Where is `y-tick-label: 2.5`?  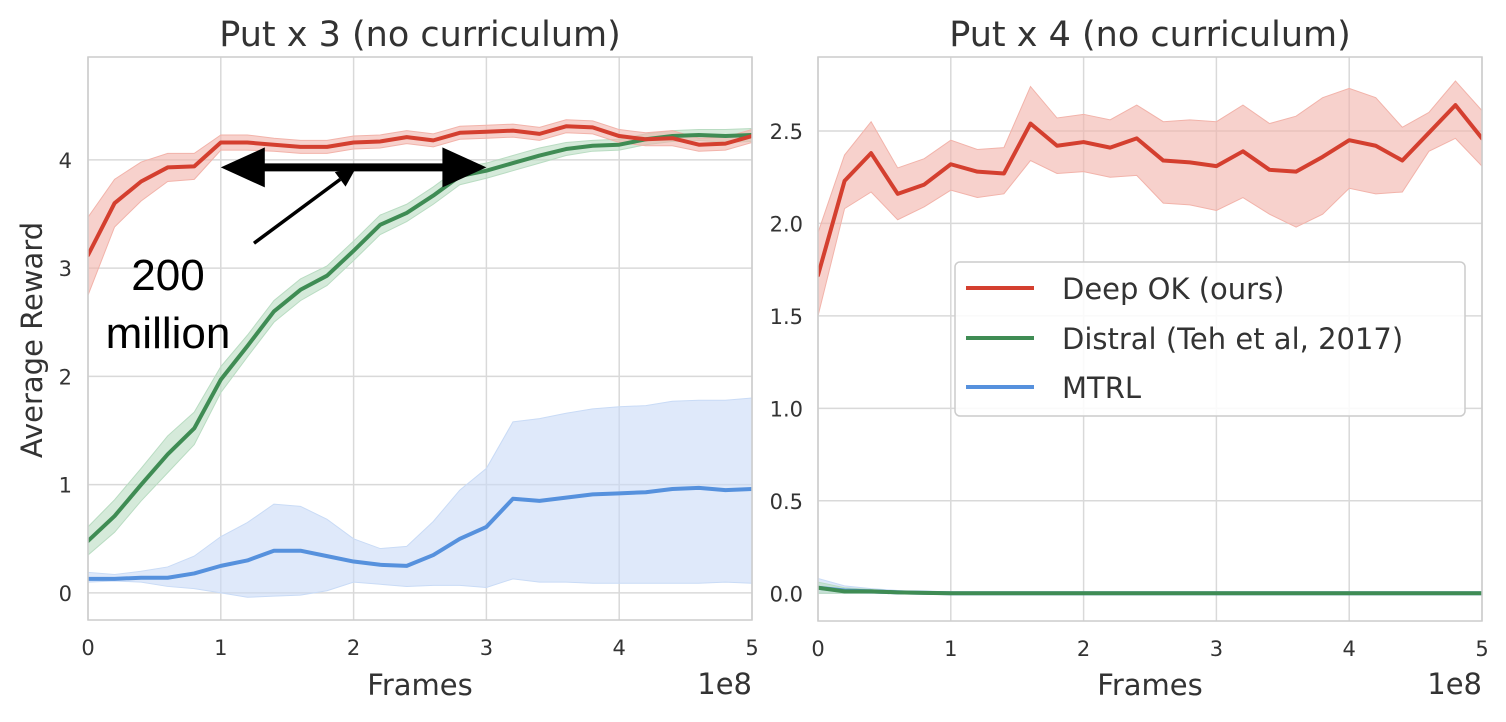 y-tick-label: 2.5 is located at coordinates (786, 132).